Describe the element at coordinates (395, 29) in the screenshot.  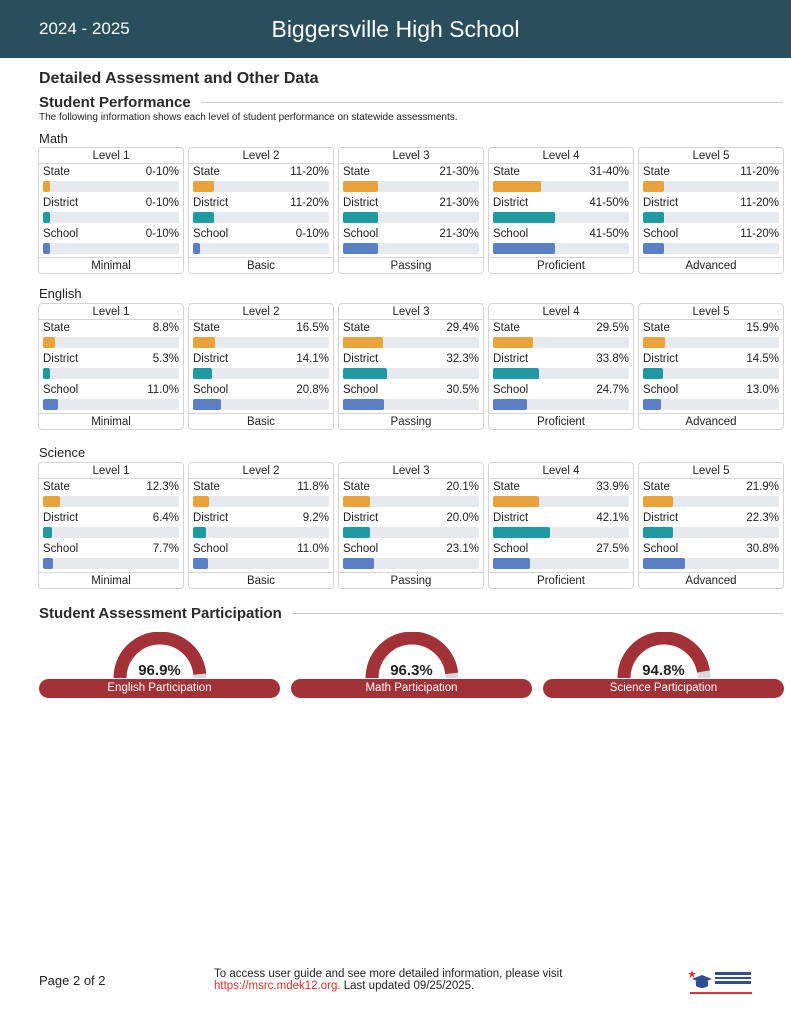
I see `header-bar: 2024 - 2025 Biggersville High School` at that location.